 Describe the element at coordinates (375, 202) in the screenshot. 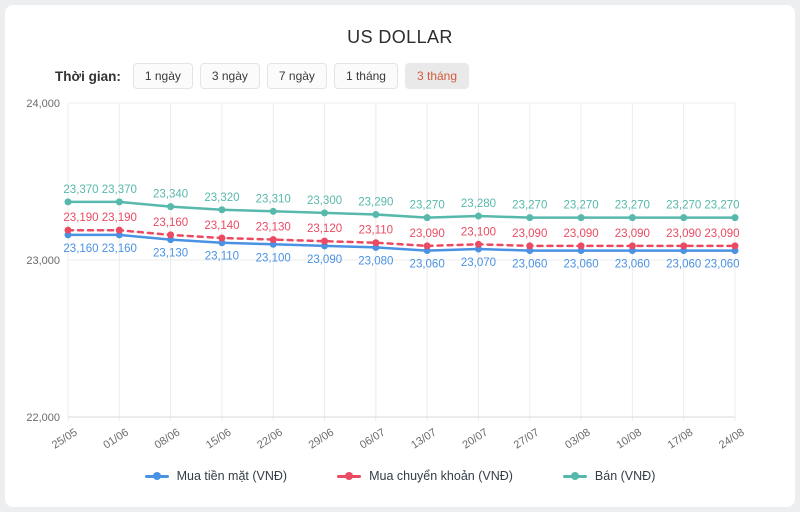

I see `data-label: 23,290` at that location.